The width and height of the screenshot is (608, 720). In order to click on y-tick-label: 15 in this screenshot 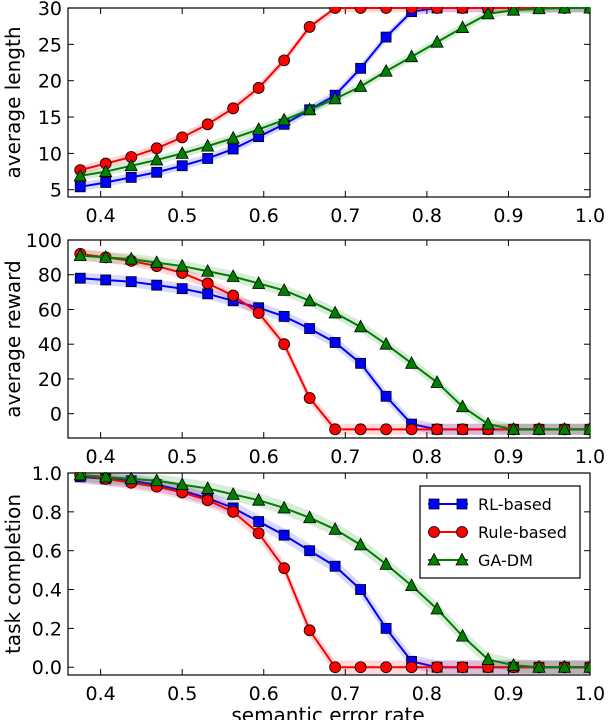, I will do `click(50, 118)`.